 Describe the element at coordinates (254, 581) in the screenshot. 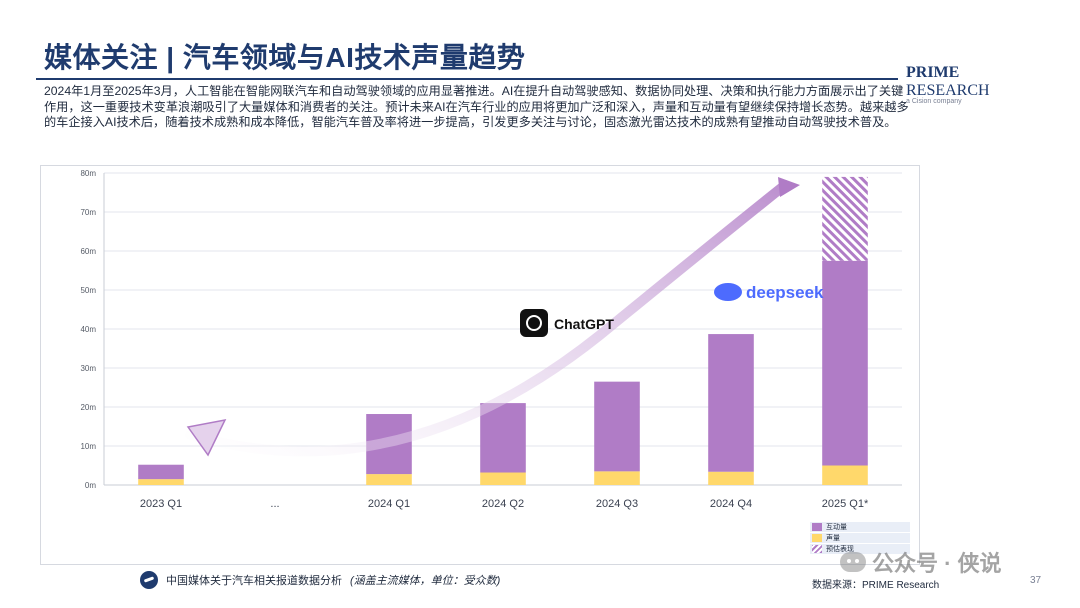

I see `footer-note-text: 中国媒体关于汽车相关报道数据分析` at that location.